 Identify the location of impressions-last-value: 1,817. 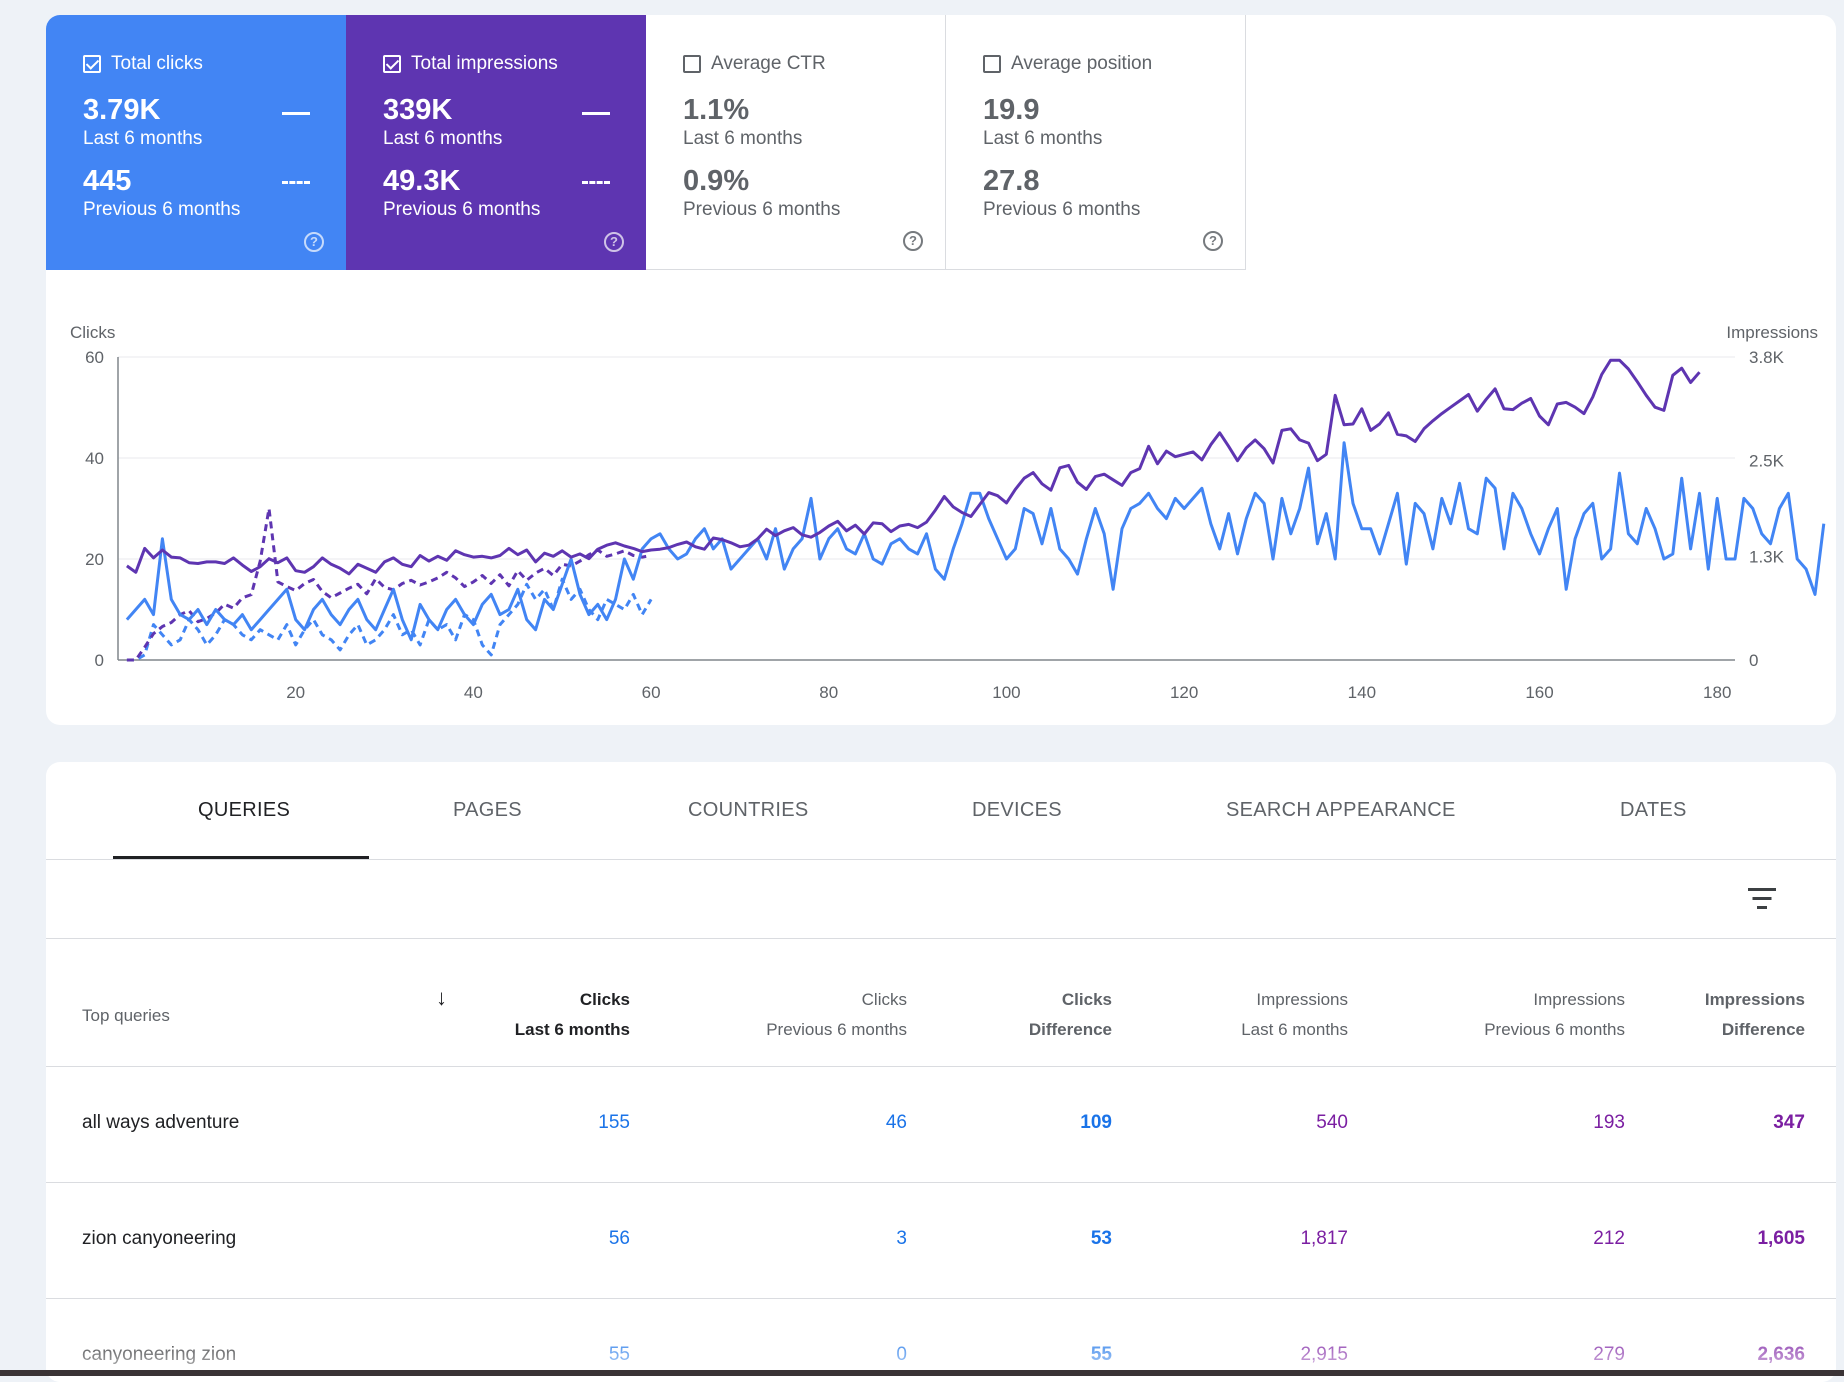
(1324, 1238).